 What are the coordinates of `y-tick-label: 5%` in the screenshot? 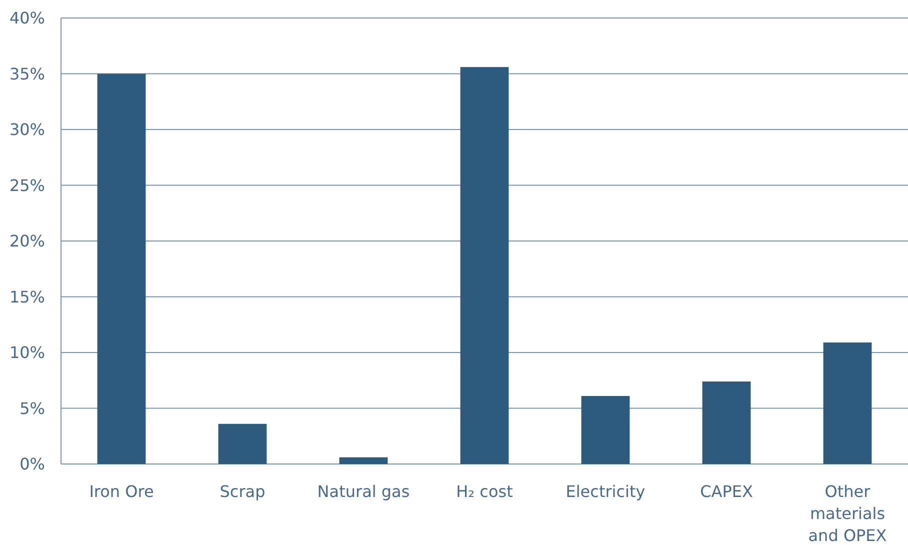 It's located at (32, 408).